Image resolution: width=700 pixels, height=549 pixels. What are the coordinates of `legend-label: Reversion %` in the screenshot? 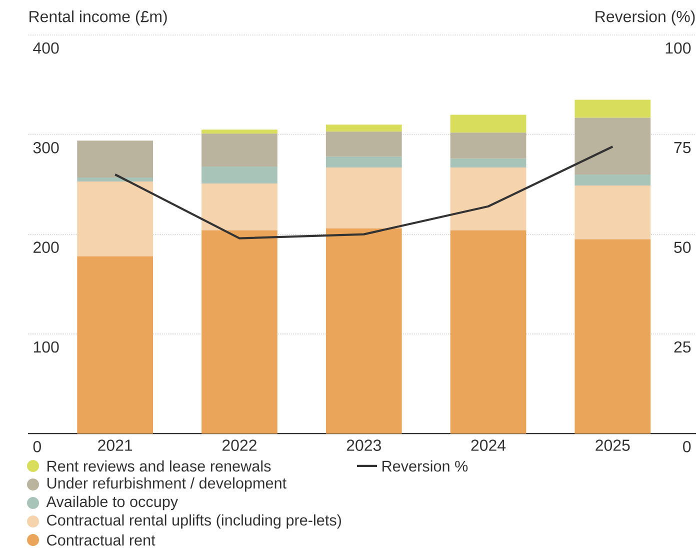 It's located at (425, 466).